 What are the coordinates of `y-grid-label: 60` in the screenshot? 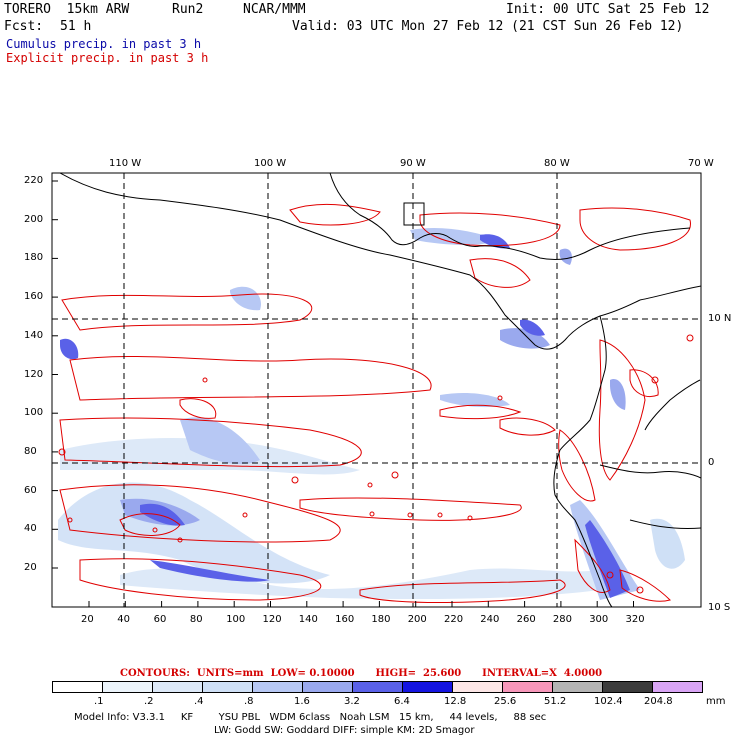 It's located at (30, 490).